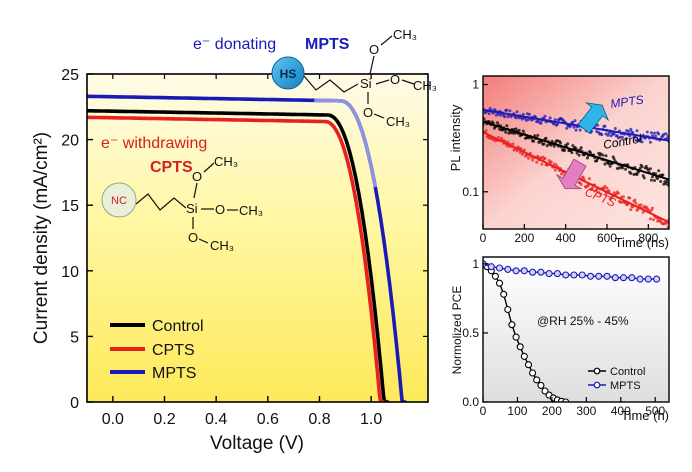 Image resolution: width=692 pixels, height=472 pixels. Describe the element at coordinates (597, 385) in the screenshot. I see `legend-marker-mpts` at that location.